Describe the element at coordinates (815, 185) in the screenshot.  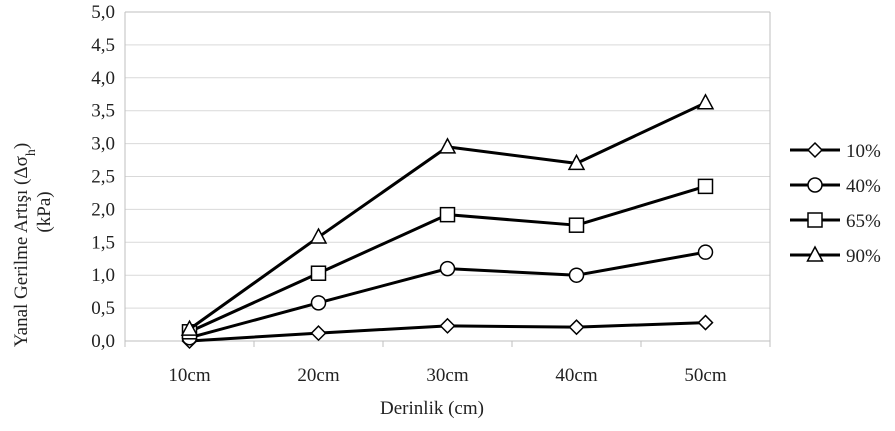
I see `legend-marker-circle` at that location.